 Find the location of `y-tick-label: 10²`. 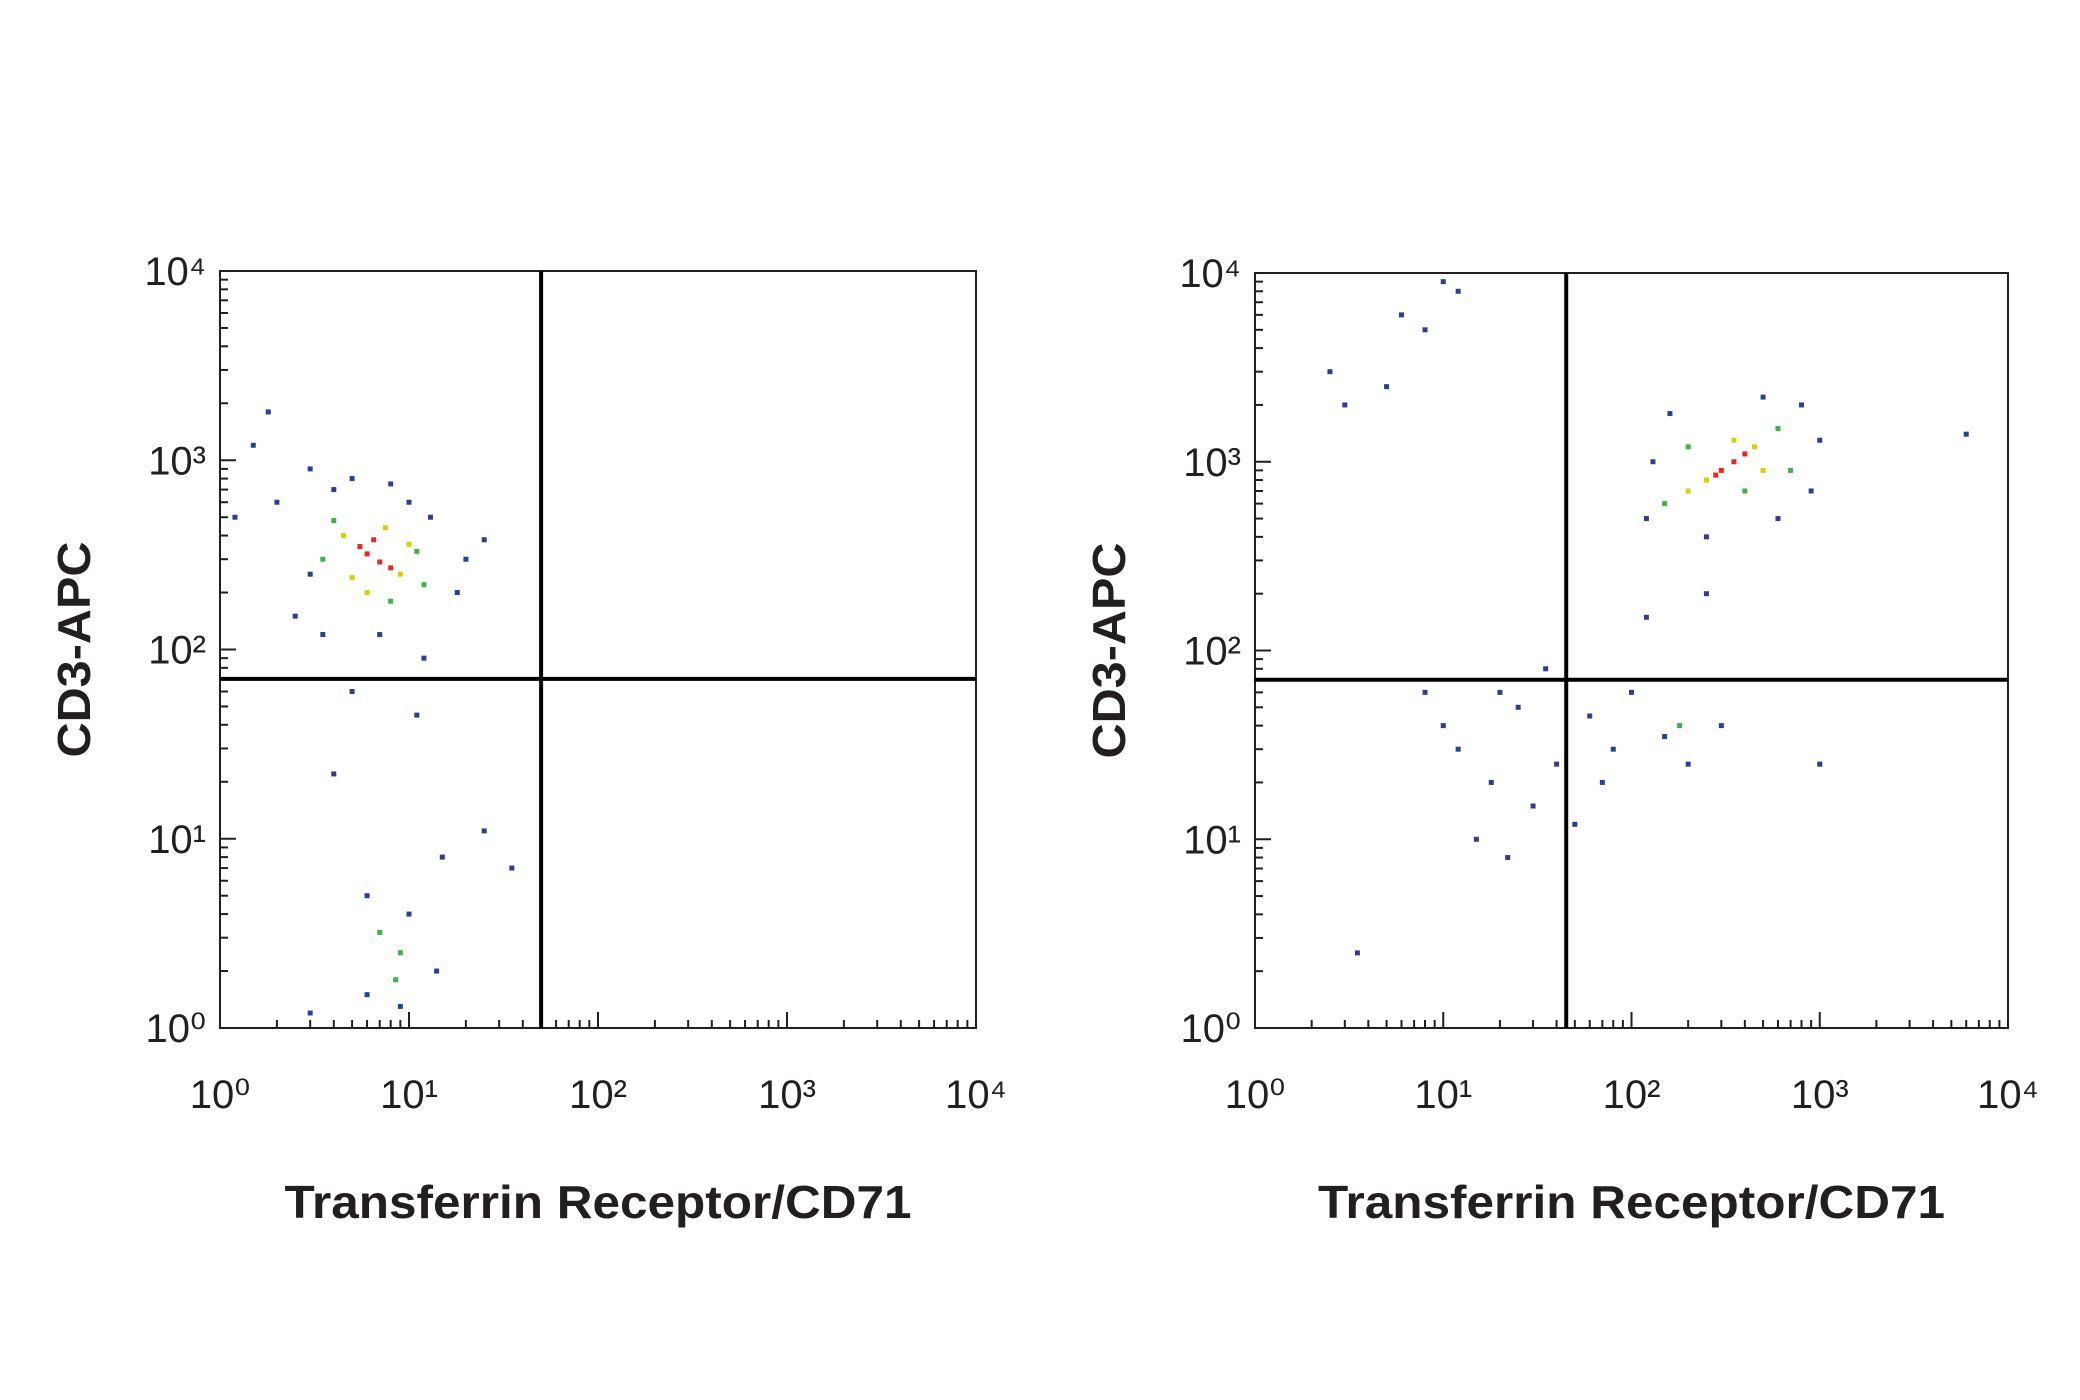

y-tick-label: 10² is located at coordinates (1212, 652).